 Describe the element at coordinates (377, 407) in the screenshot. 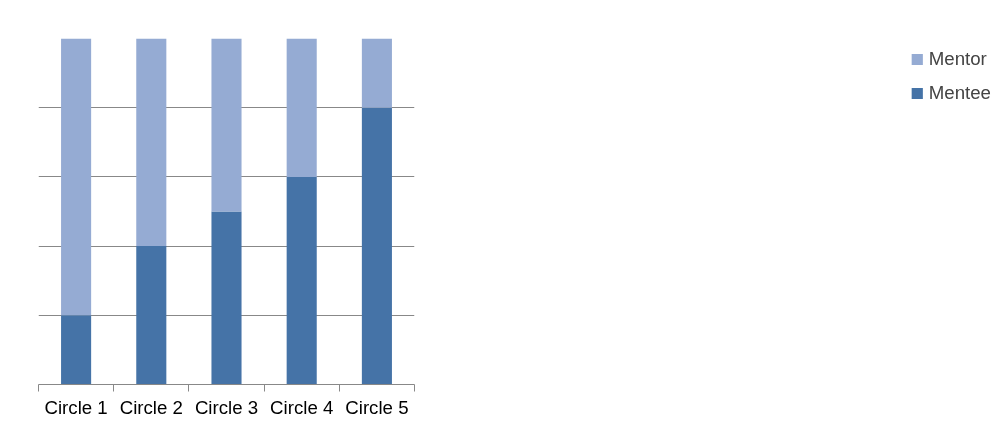

I see `x-tick-label: Circle 5` at that location.